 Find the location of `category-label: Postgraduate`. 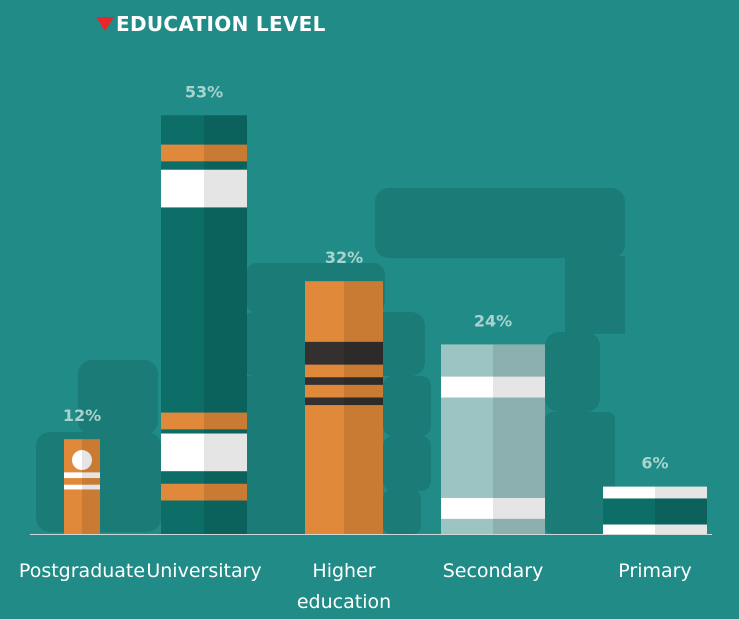

category-label: Postgraduate is located at coordinates (82, 571).